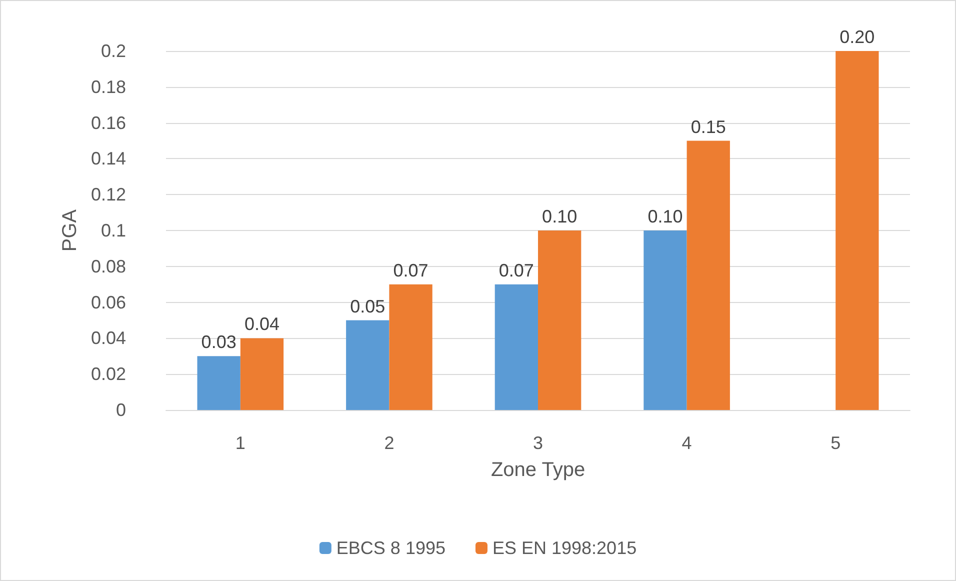 The image size is (956, 581). I want to click on data-label: 0.15, so click(708, 126).